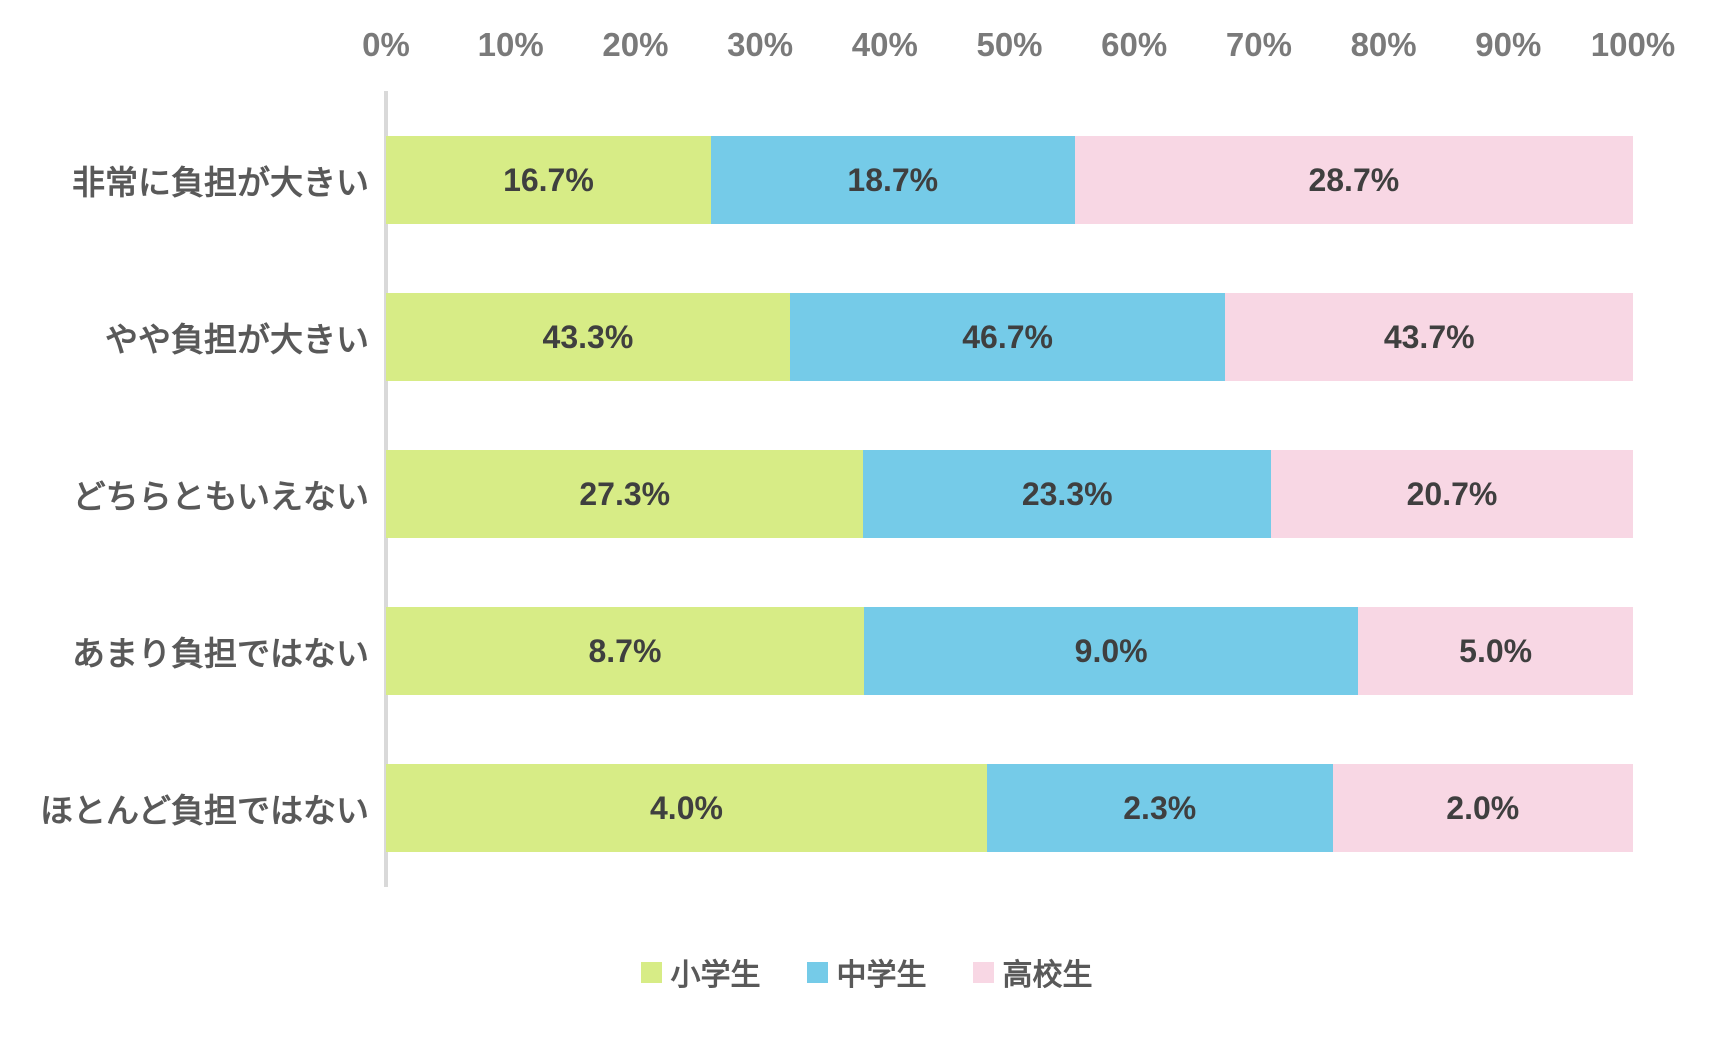  I want to click on category-label: やや負担が大きい, so click(237, 339).